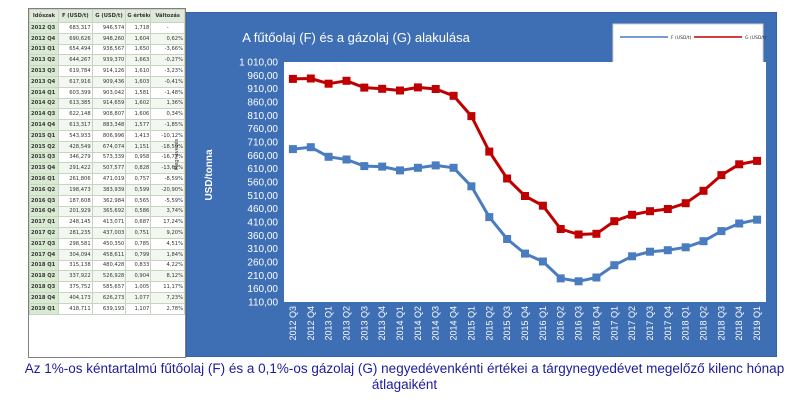 Image resolution: width=809 pixels, height=413 pixels. What do you see at coordinates (262, 236) in the screenshot?
I see `y-tick-label: 360,00` at bounding box center [262, 236].